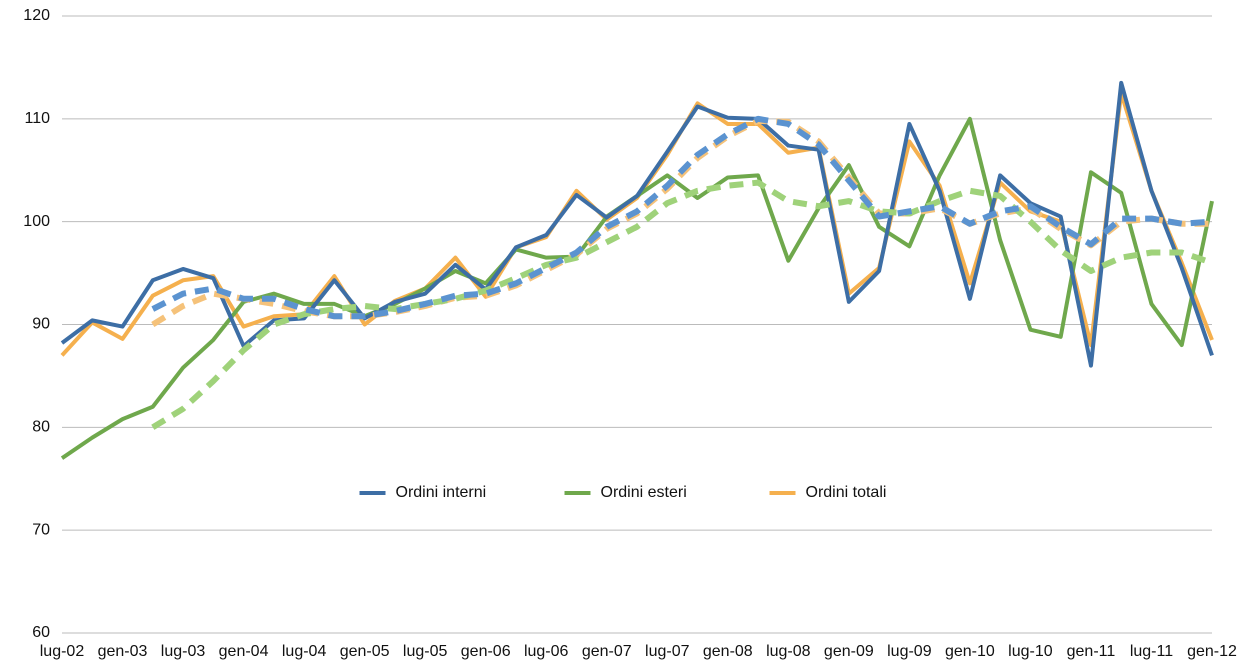  Describe the element at coordinates (788, 651) in the screenshot. I see `x-tick-label: lug-08` at that location.